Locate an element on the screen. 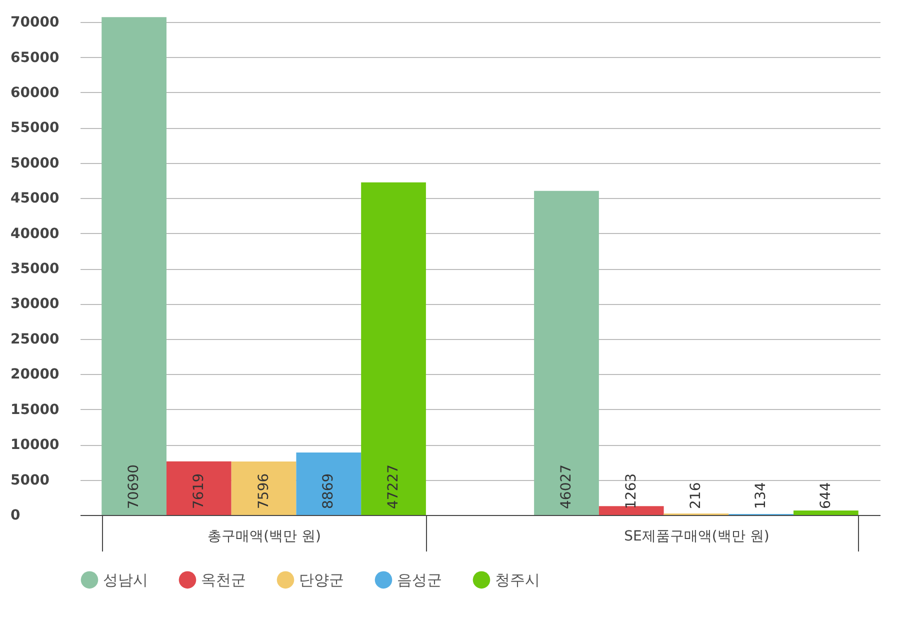 The width and height of the screenshot is (904, 629). data-label: 46027 is located at coordinates (566, 486).